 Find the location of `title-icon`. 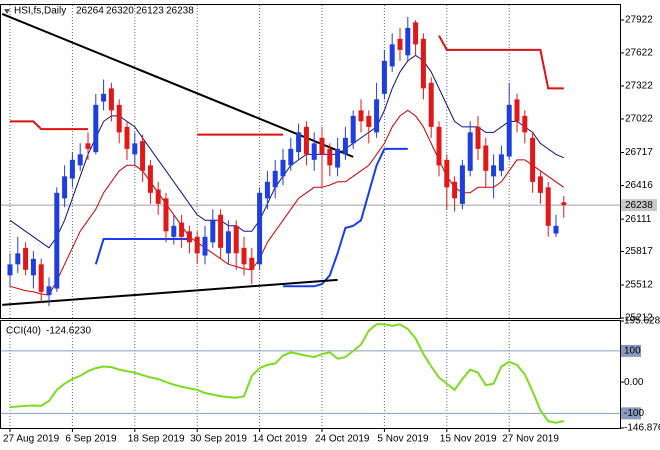

title-icon is located at coordinates (7, 11).